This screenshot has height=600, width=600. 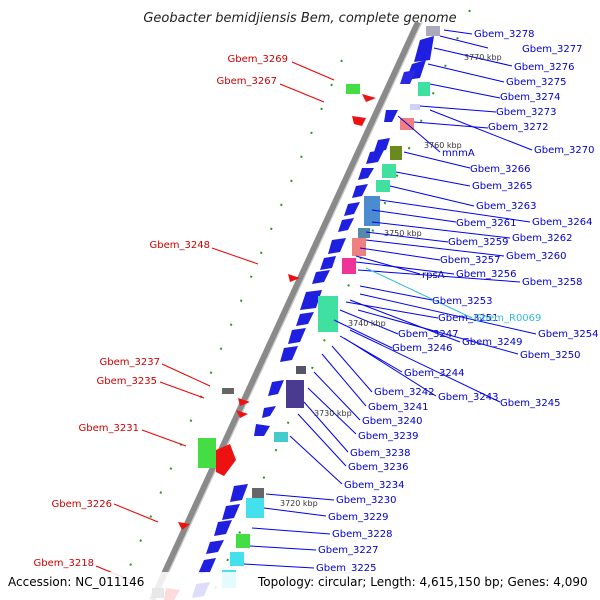 I want to click on gene-label: Gbem_3263, so click(x=506, y=206).